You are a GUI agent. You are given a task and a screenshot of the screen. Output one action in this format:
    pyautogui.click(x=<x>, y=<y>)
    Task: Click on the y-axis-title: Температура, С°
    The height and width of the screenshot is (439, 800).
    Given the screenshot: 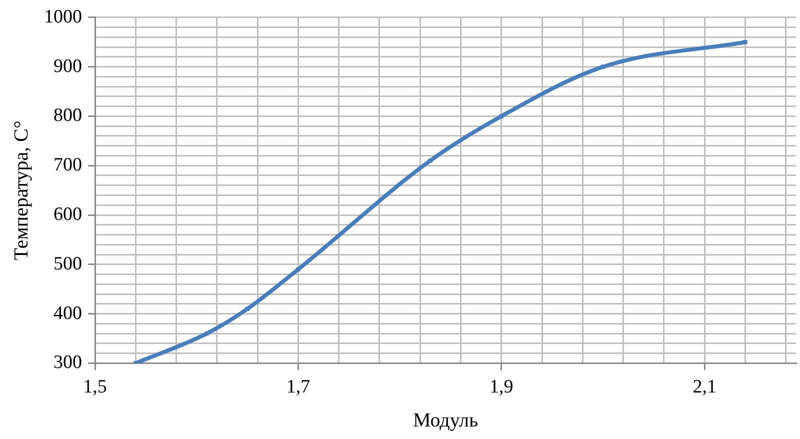 What is the action you would take?
    pyautogui.click(x=21, y=190)
    